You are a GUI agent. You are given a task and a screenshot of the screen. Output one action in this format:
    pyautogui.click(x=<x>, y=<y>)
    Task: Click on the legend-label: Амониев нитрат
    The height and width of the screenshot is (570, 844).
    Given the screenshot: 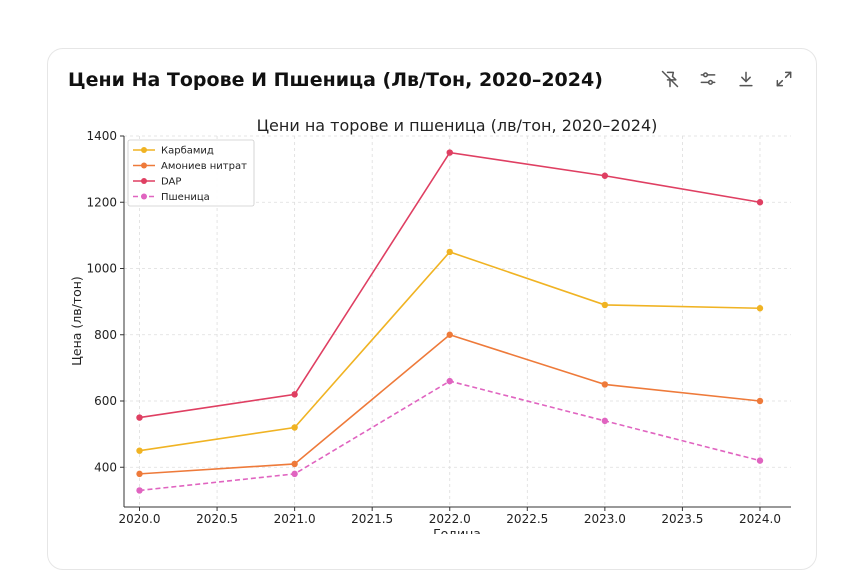 What is the action you would take?
    pyautogui.click(x=204, y=166)
    